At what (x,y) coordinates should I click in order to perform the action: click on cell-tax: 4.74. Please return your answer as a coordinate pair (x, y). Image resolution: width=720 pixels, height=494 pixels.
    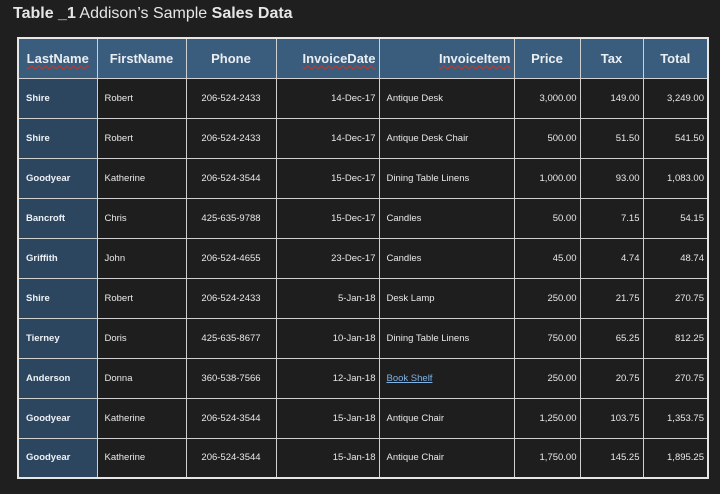
    Looking at the image, I should click on (611, 258).